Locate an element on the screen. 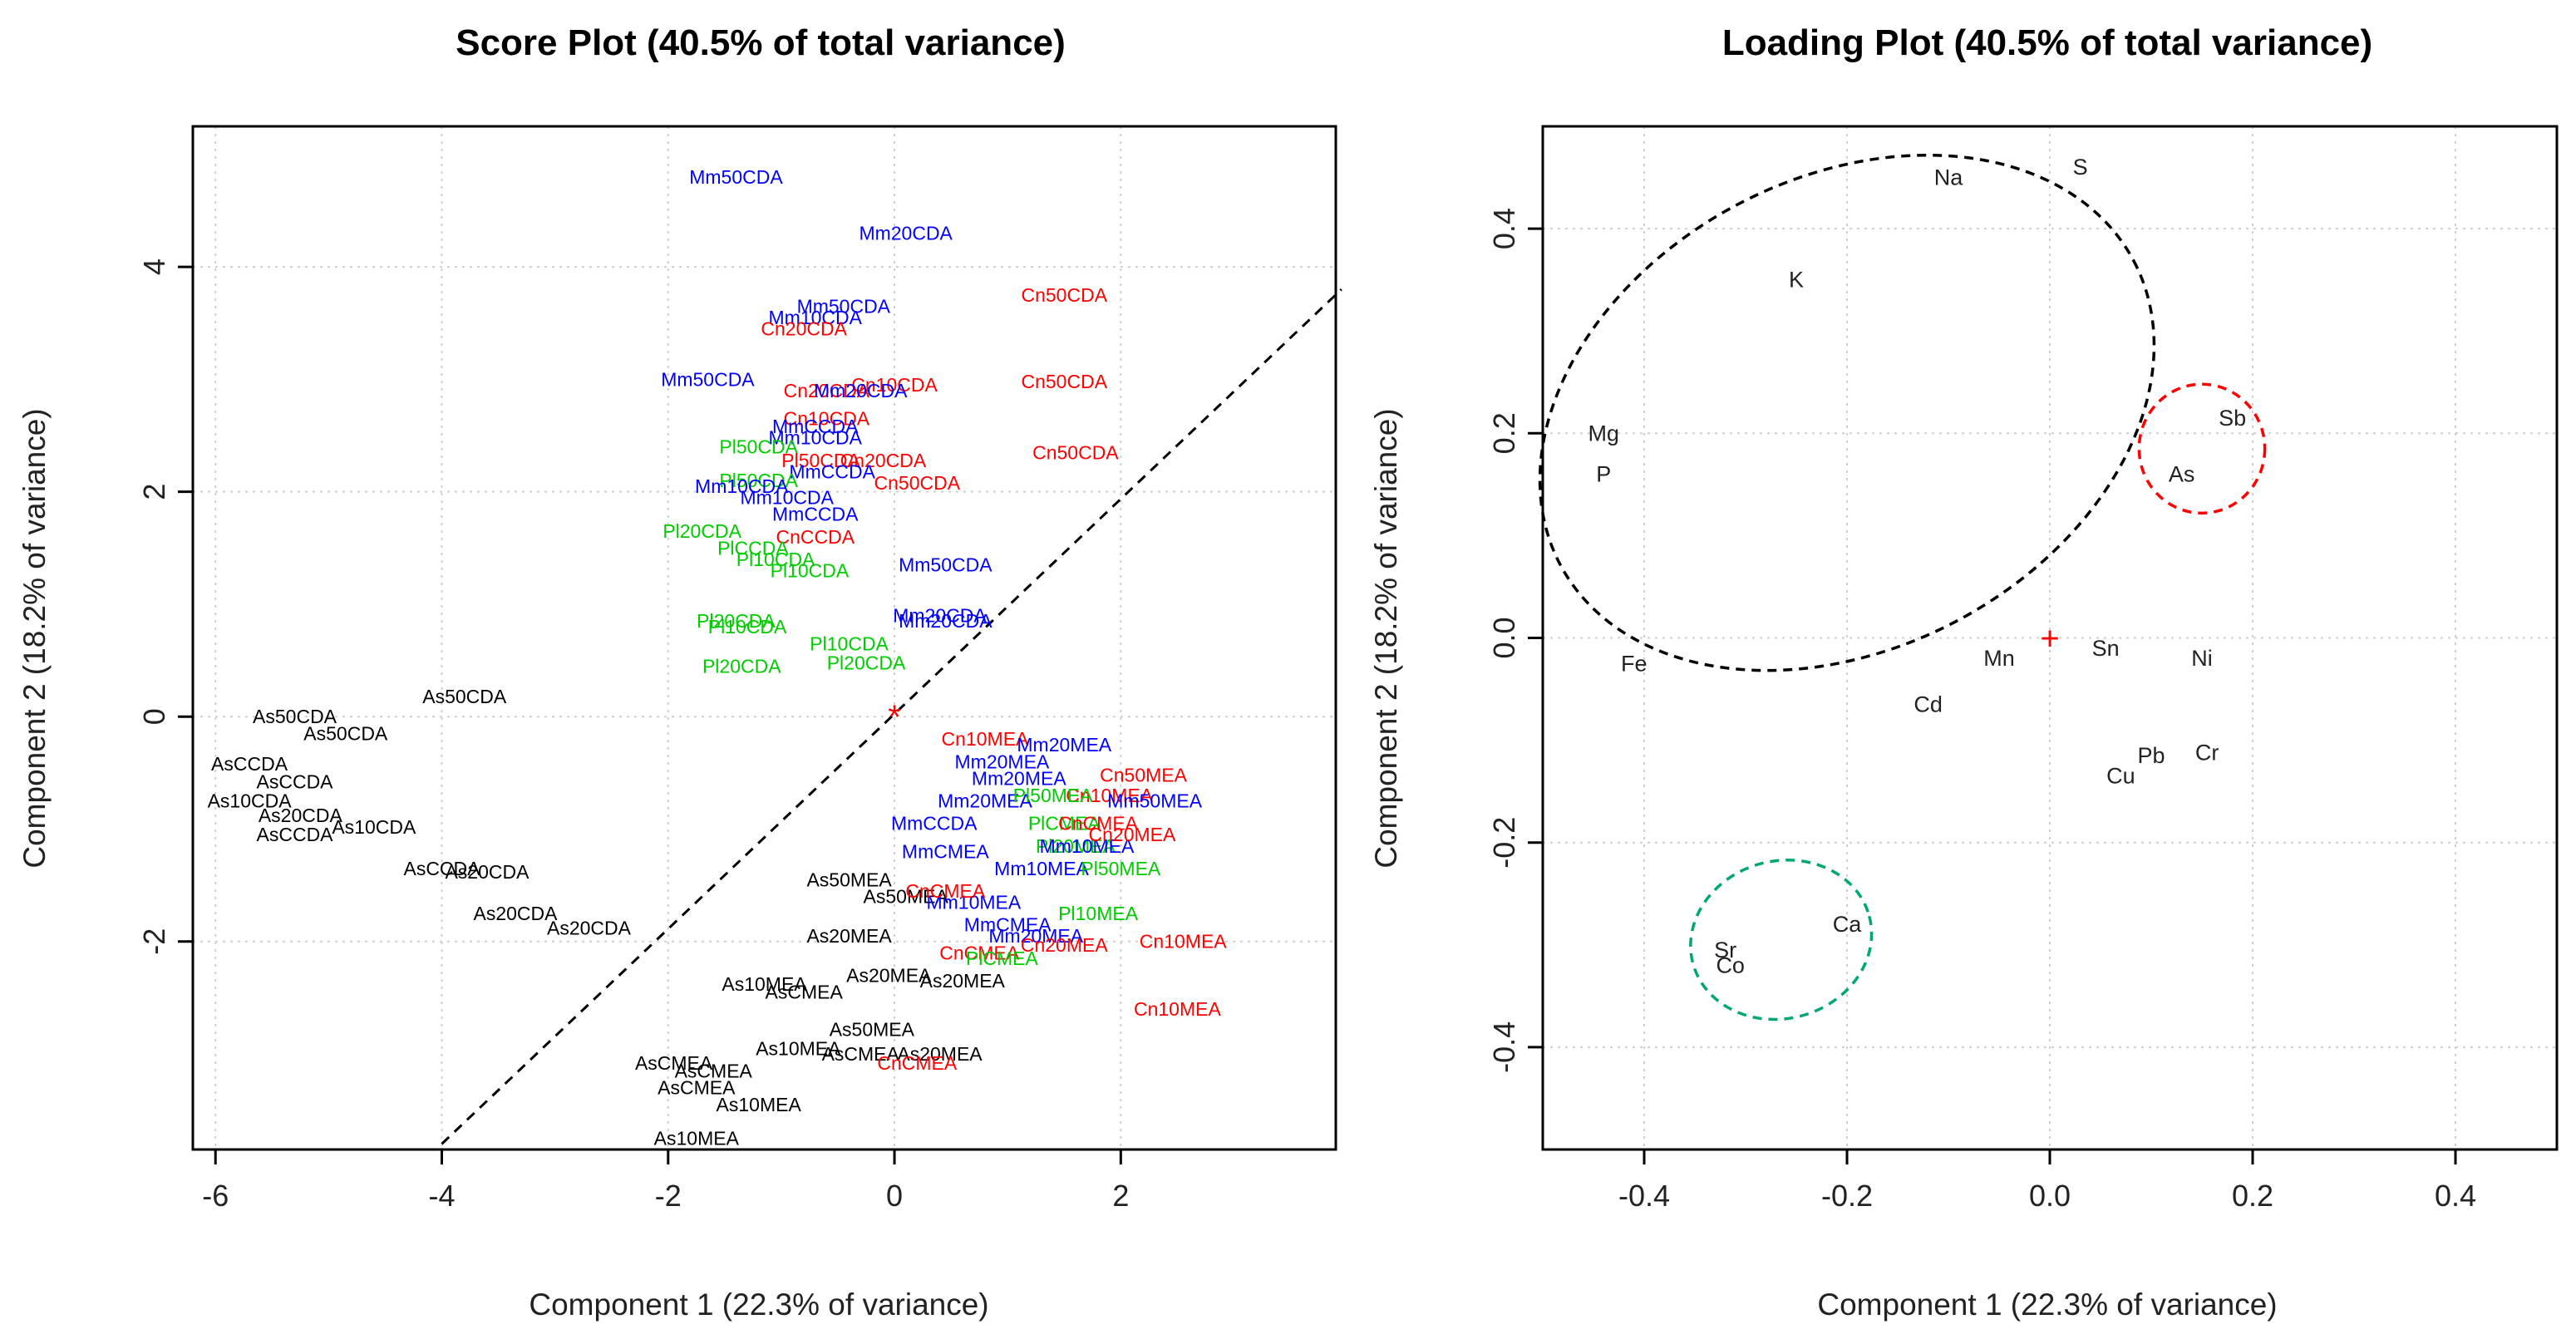  score-point: Pl10MEA is located at coordinates (1098, 913).